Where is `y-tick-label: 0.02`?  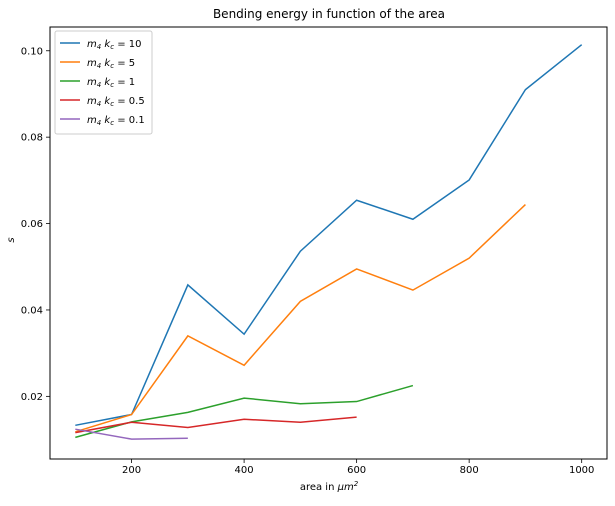
y-tick-label: 0.02 is located at coordinates (32, 397).